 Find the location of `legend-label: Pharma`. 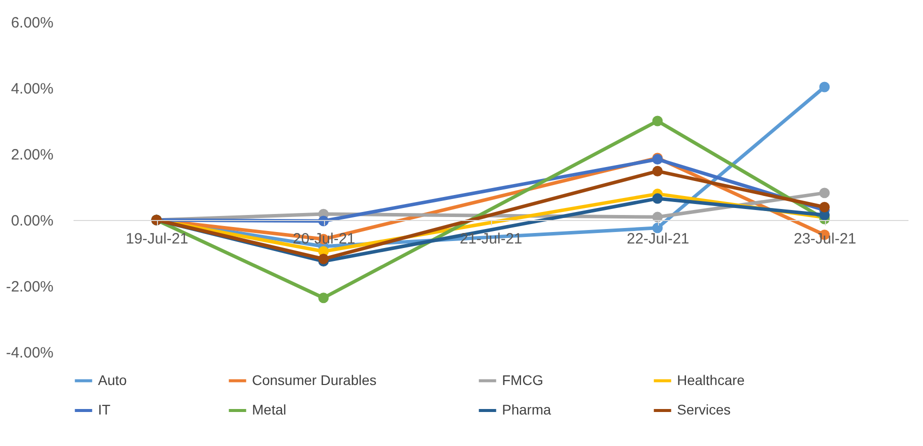

legend-label: Pharma is located at coordinates (527, 410).